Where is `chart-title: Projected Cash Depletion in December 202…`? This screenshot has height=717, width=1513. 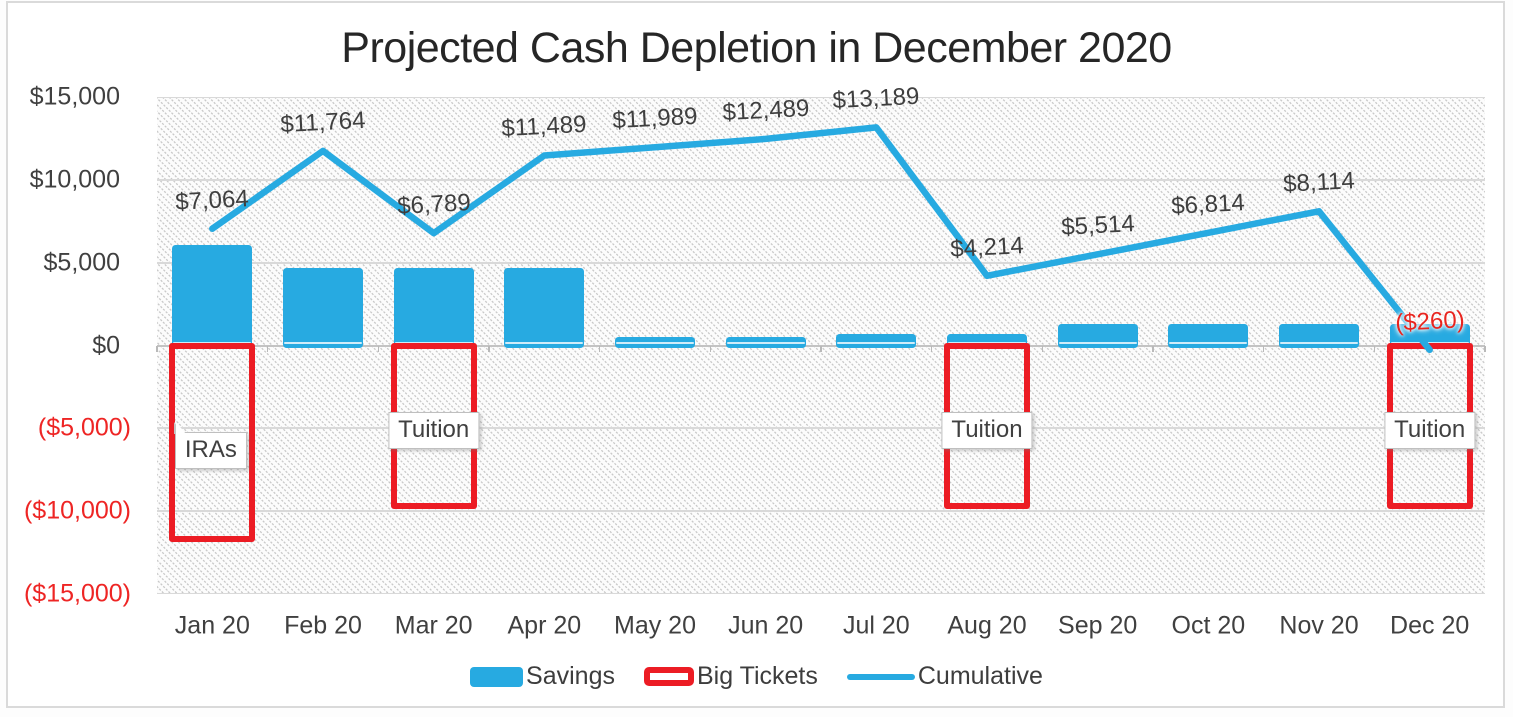
chart-title: Projected Cash Depletion in December 202… is located at coordinates (756, 48).